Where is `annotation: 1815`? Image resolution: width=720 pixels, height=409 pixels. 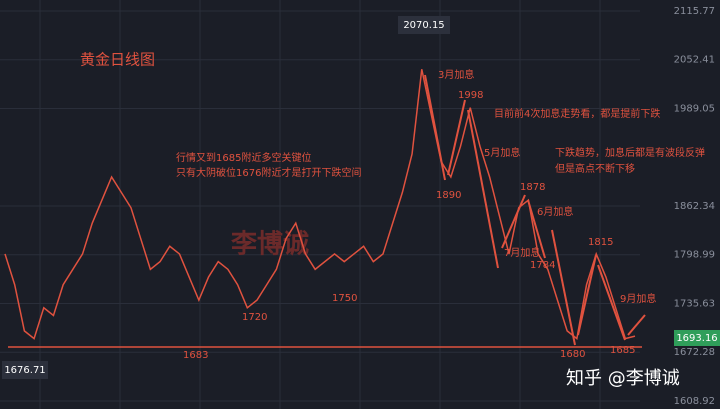
annotation: 1815 is located at coordinates (600, 242).